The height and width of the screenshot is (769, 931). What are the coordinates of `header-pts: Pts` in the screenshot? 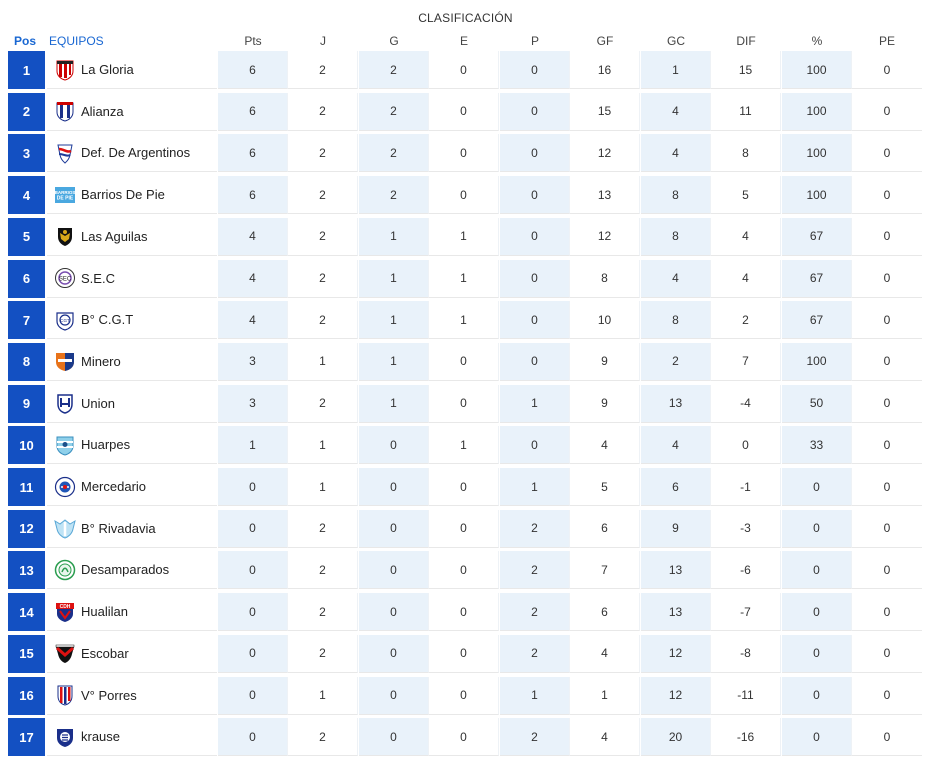 It's located at (253, 41).